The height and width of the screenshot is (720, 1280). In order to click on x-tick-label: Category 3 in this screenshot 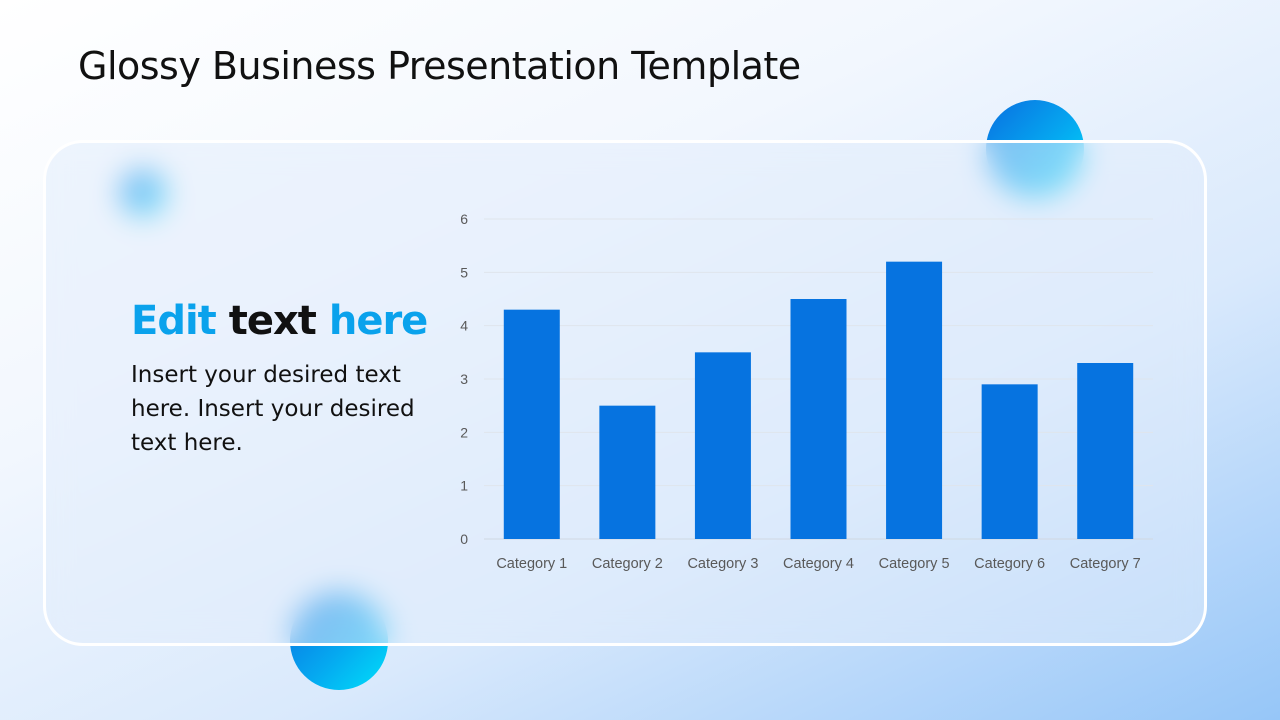, I will do `click(722, 564)`.